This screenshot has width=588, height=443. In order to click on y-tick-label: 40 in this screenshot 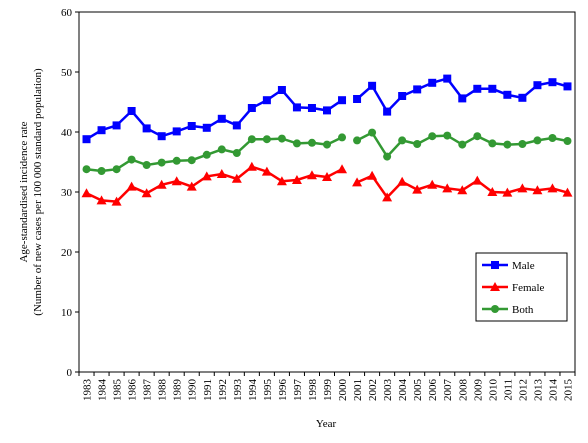, I will do `click(67, 133)`.